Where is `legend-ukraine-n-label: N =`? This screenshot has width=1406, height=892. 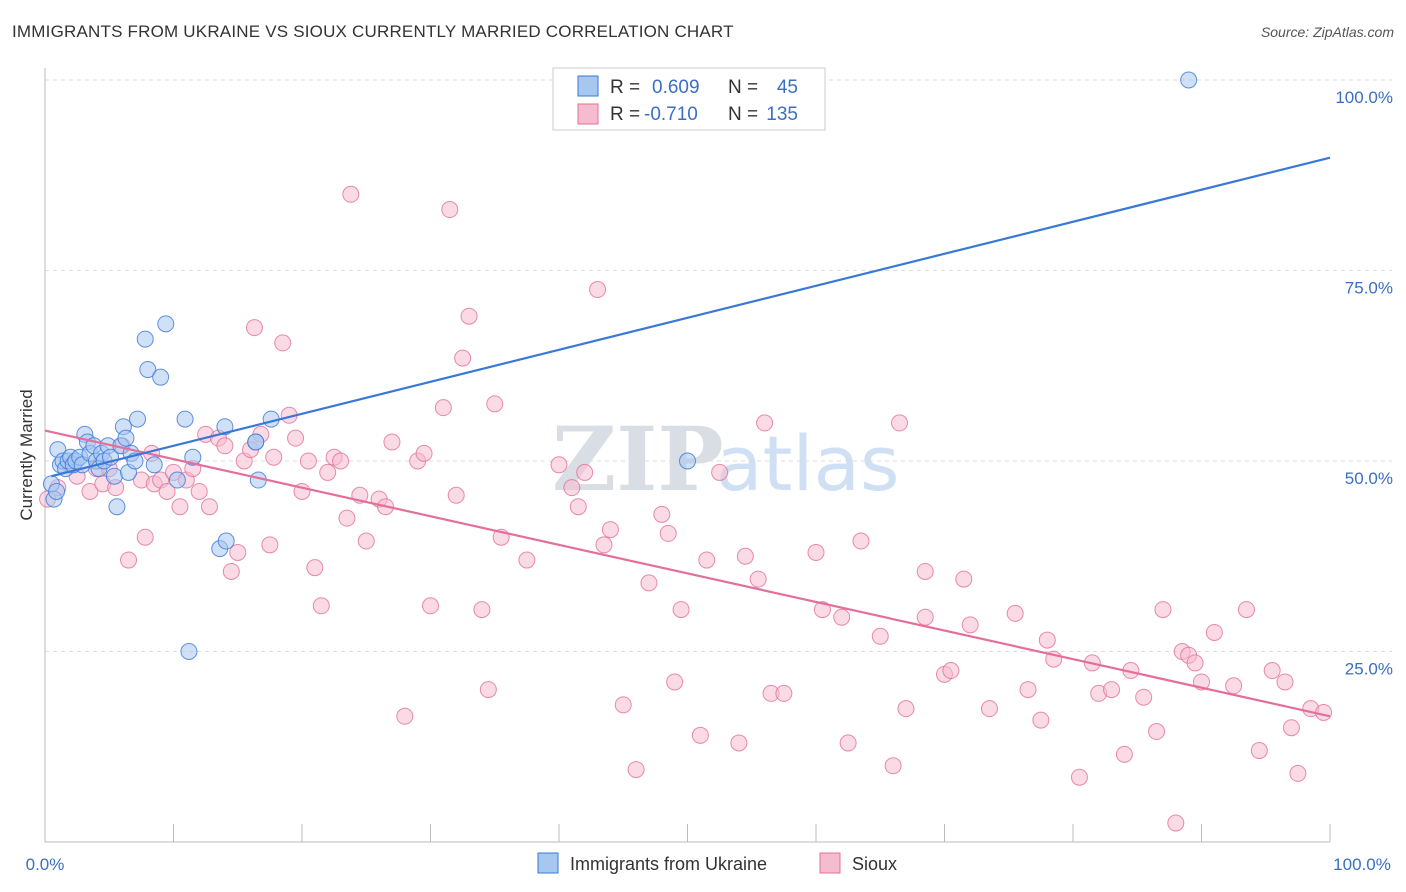
legend-ukraine-n-label: N = is located at coordinates (743, 87).